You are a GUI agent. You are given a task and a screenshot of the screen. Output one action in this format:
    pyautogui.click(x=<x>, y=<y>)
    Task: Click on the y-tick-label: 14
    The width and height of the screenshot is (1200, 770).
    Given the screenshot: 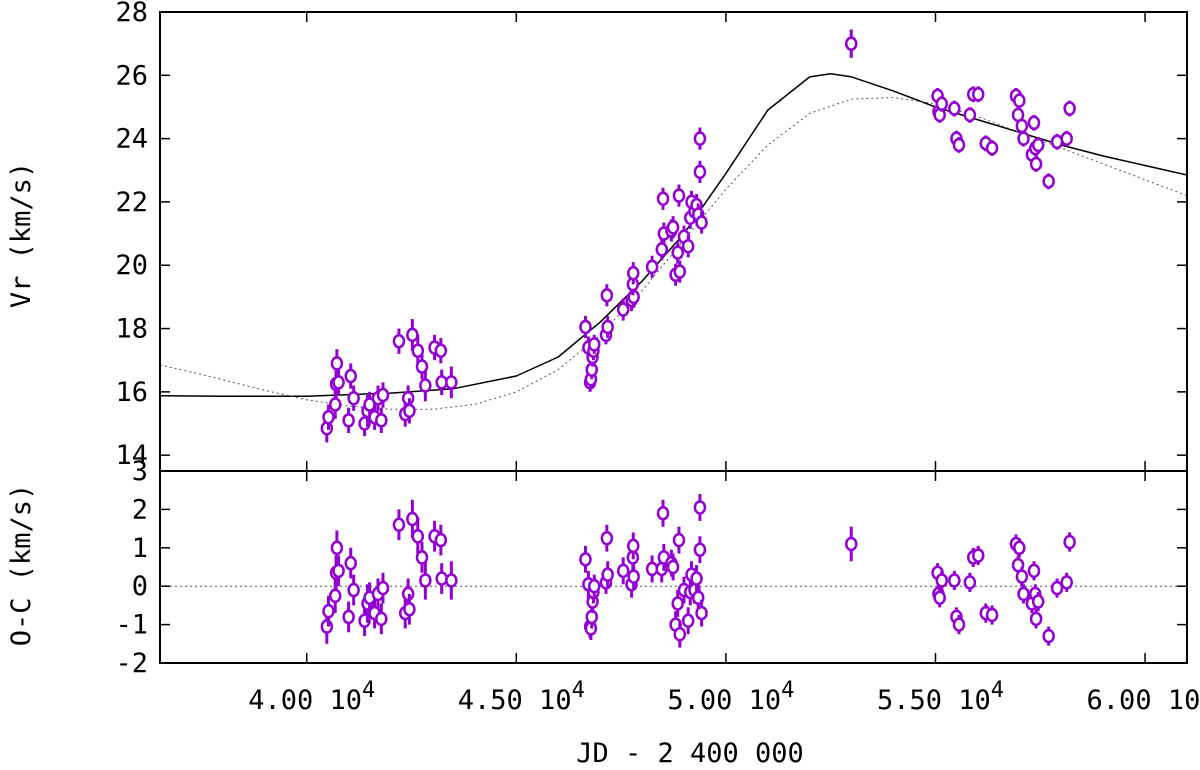 What is the action you would take?
    pyautogui.click(x=131, y=455)
    